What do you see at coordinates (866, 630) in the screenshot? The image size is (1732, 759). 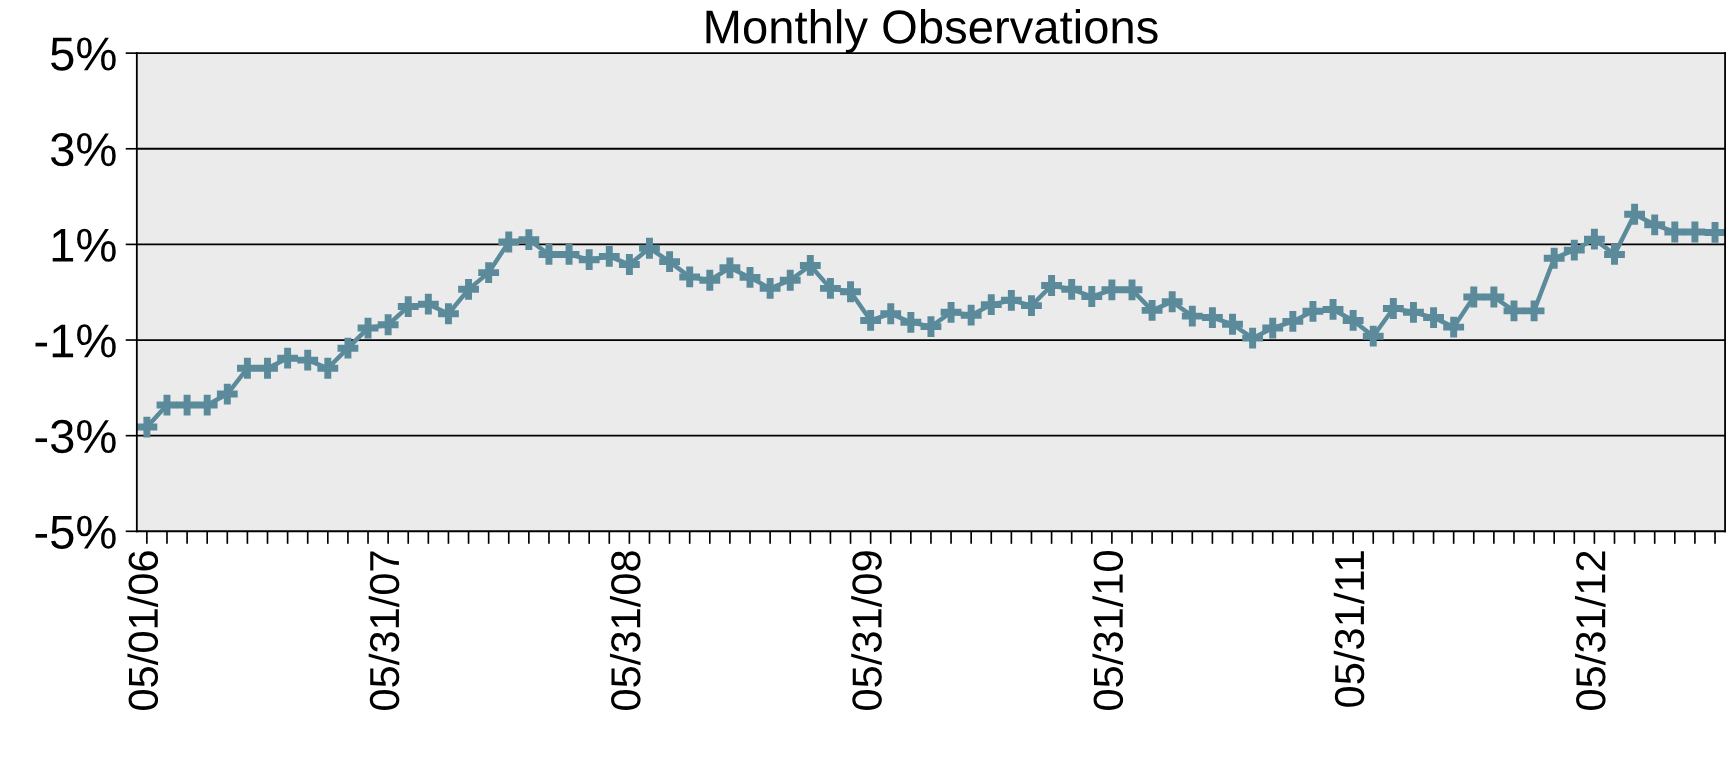 I see `x-tick-label: 05/31/09` at bounding box center [866, 630].